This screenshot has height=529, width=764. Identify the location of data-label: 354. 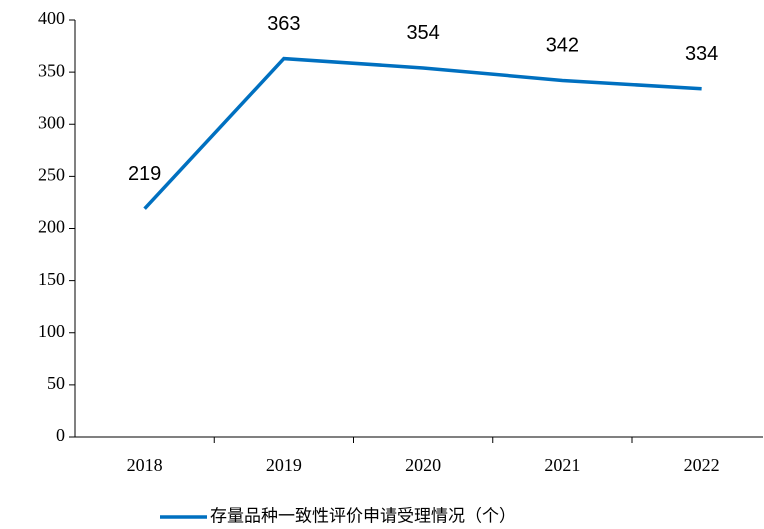
(422, 33).